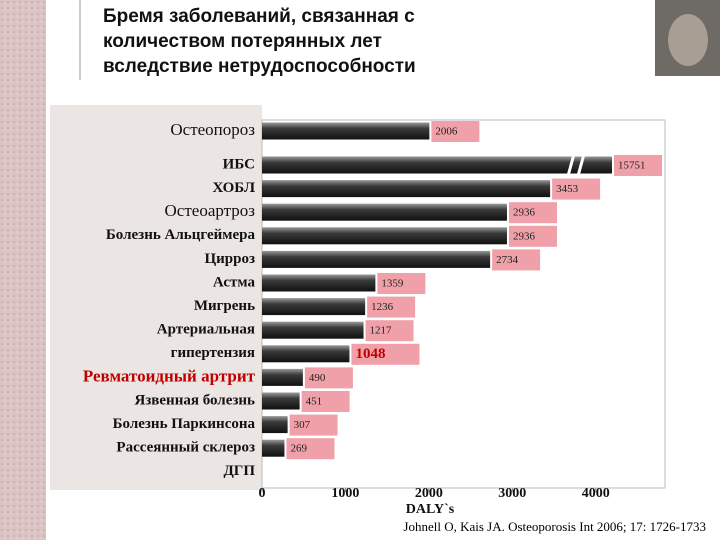  Describe the element at coordinates (206, 330) in the screenshot. I see `y-tick-label: Артериальная` at that location.